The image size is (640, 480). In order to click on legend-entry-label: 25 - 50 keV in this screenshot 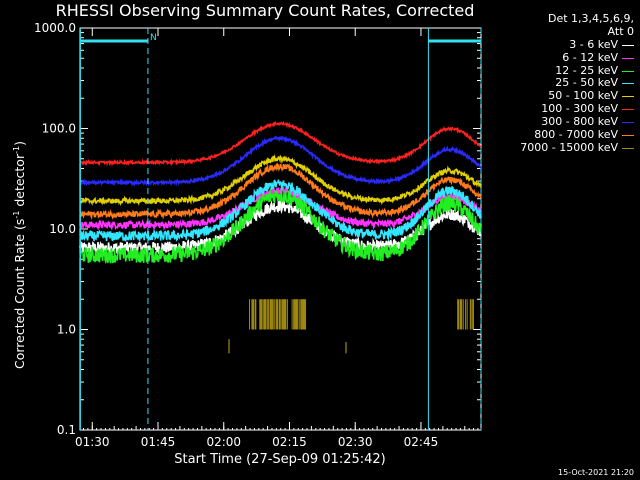, I will do `click(586, 83)`.